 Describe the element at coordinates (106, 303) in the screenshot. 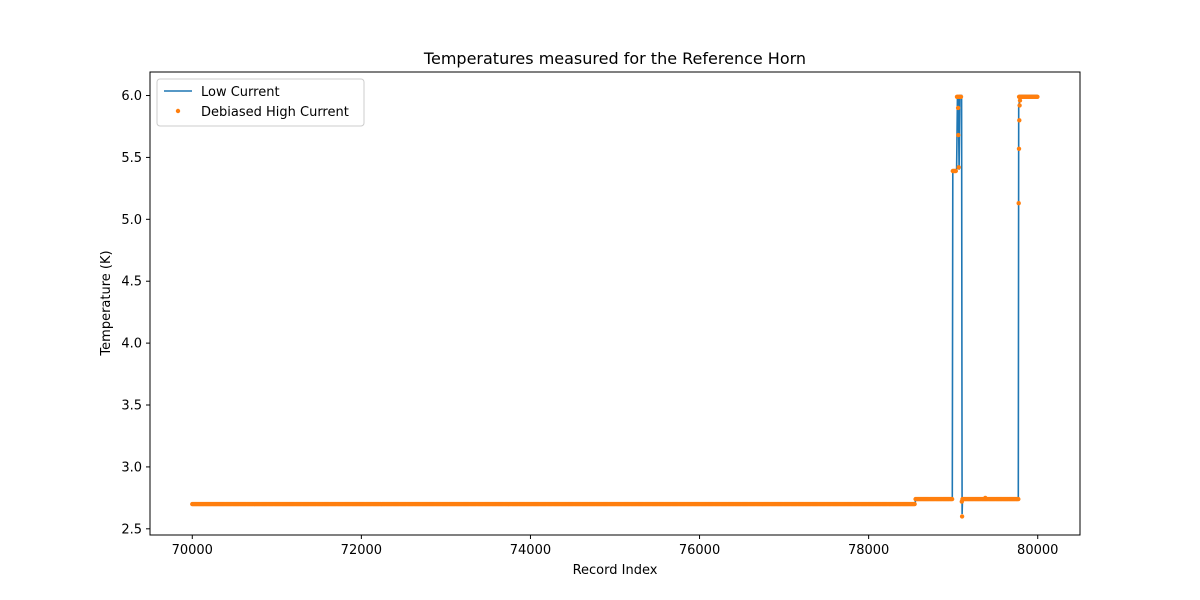

I see `y-axis-label: Temperature (K)` at that location.